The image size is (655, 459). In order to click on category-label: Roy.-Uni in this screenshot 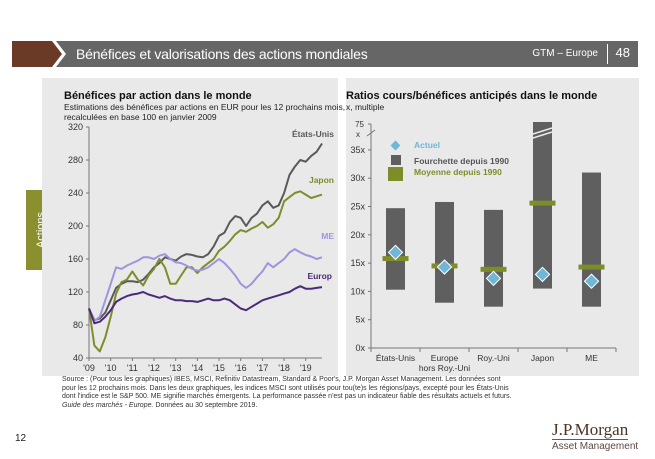, I will do `click(493, 358)`.